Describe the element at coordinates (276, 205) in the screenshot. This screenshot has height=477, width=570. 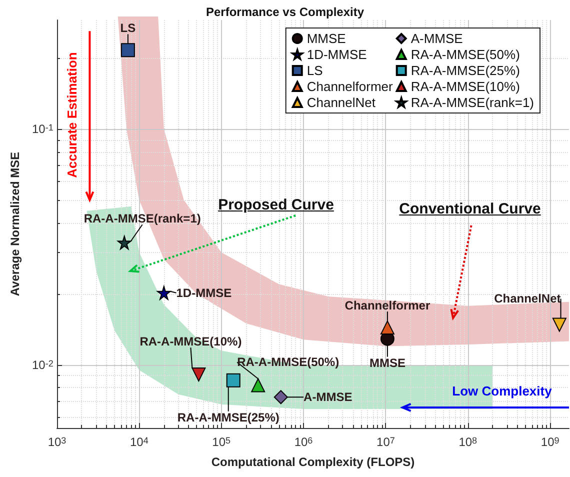
I see `annotation: Proposed Curve` at that location.